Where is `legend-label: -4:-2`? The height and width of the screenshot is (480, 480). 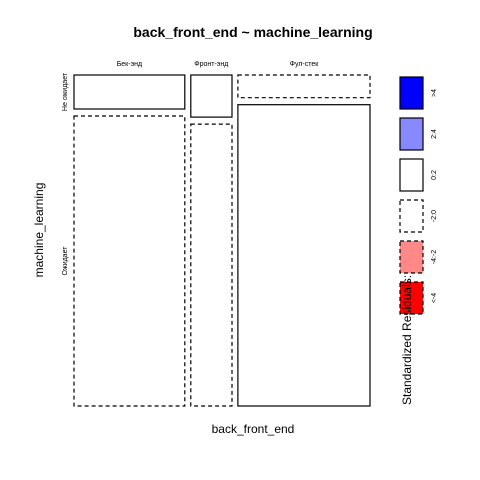 legend-label: -4:-2 is located at coordinates (434, 257).